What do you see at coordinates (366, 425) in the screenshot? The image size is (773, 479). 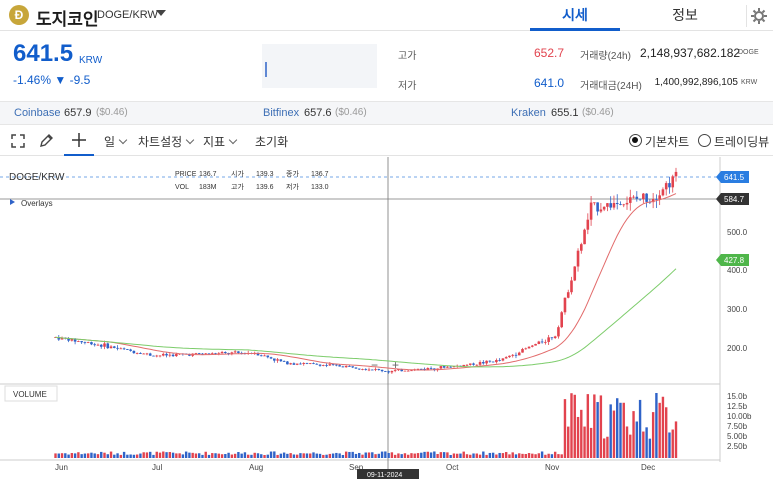 I see `volume-bars` at bounding box center [366, 425].